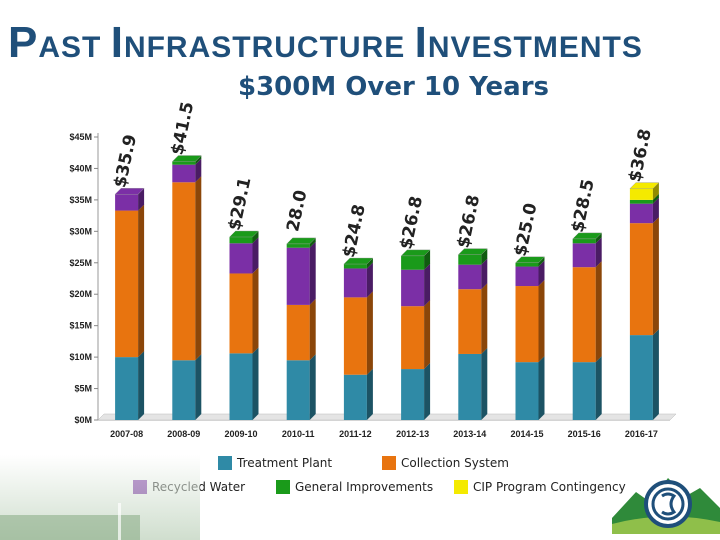 Image resolution: width=720 pixels, height=540 pixels. I want to click on total-label: $24.8, so click(354, 231).